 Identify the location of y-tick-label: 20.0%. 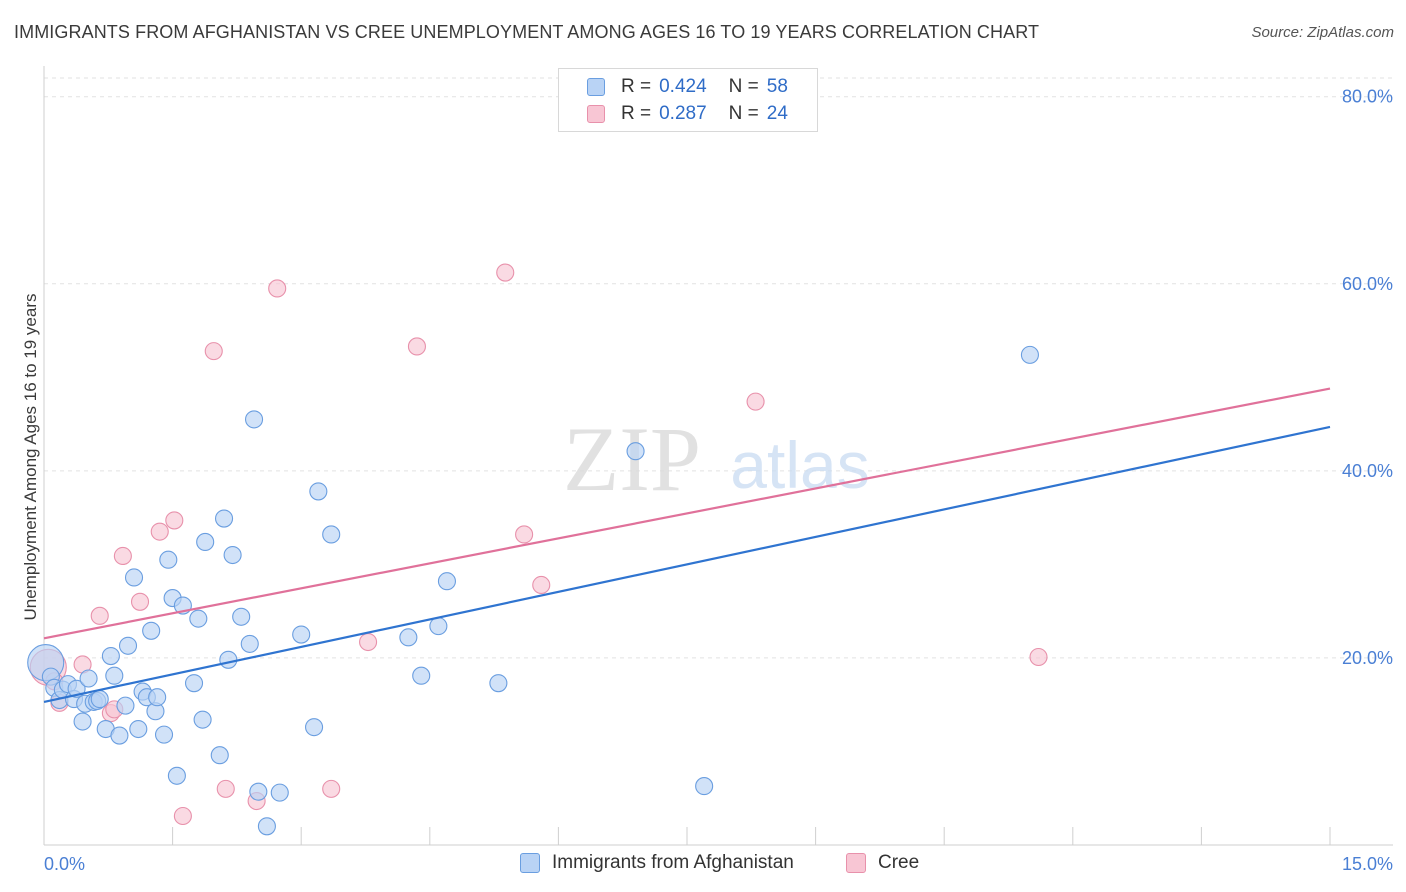
(1367, 658).